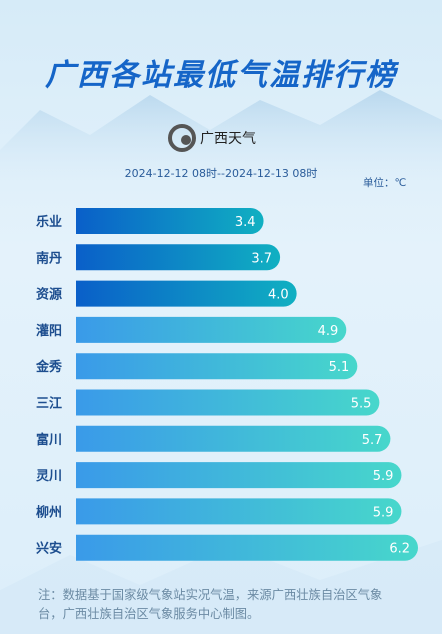 The image size is (442, 634). Describe the element at coordinates (49, 549) in the screenshot. I see `category-label: 兴安` at that location.